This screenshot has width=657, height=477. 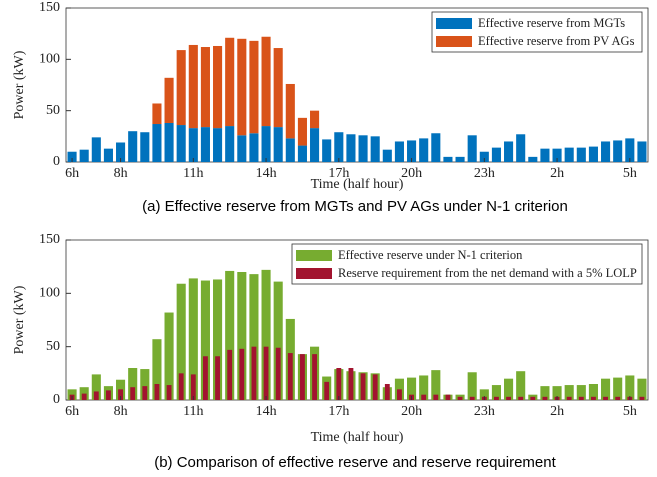 What do you see at coordinates (430, 255) in the screenshot?
I see `legend-label: Effective reserve under N-1 criterion` at bounding box center [430, 255].